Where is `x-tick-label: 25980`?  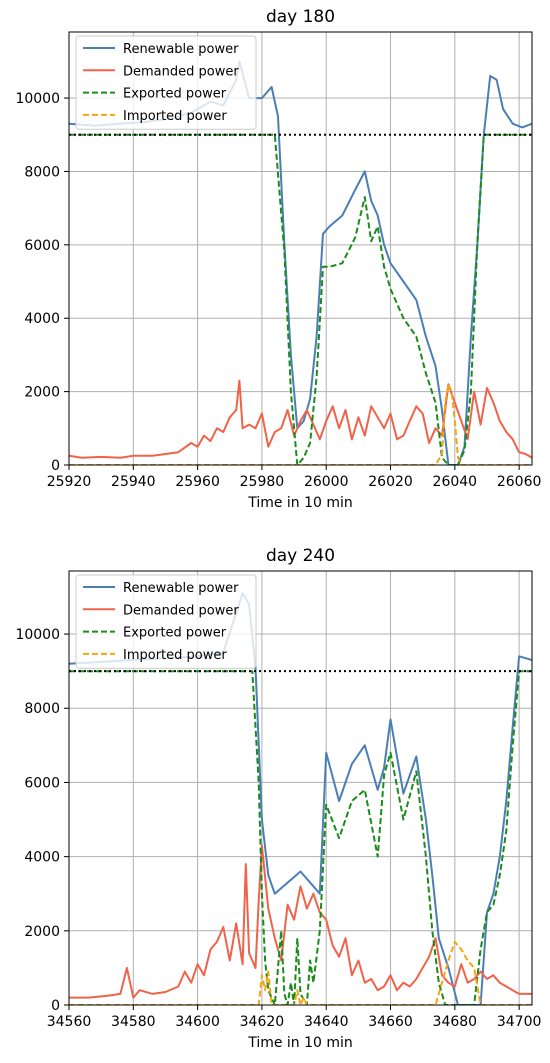 x-tick-label: 25980 is located at coordinates (262, 482).